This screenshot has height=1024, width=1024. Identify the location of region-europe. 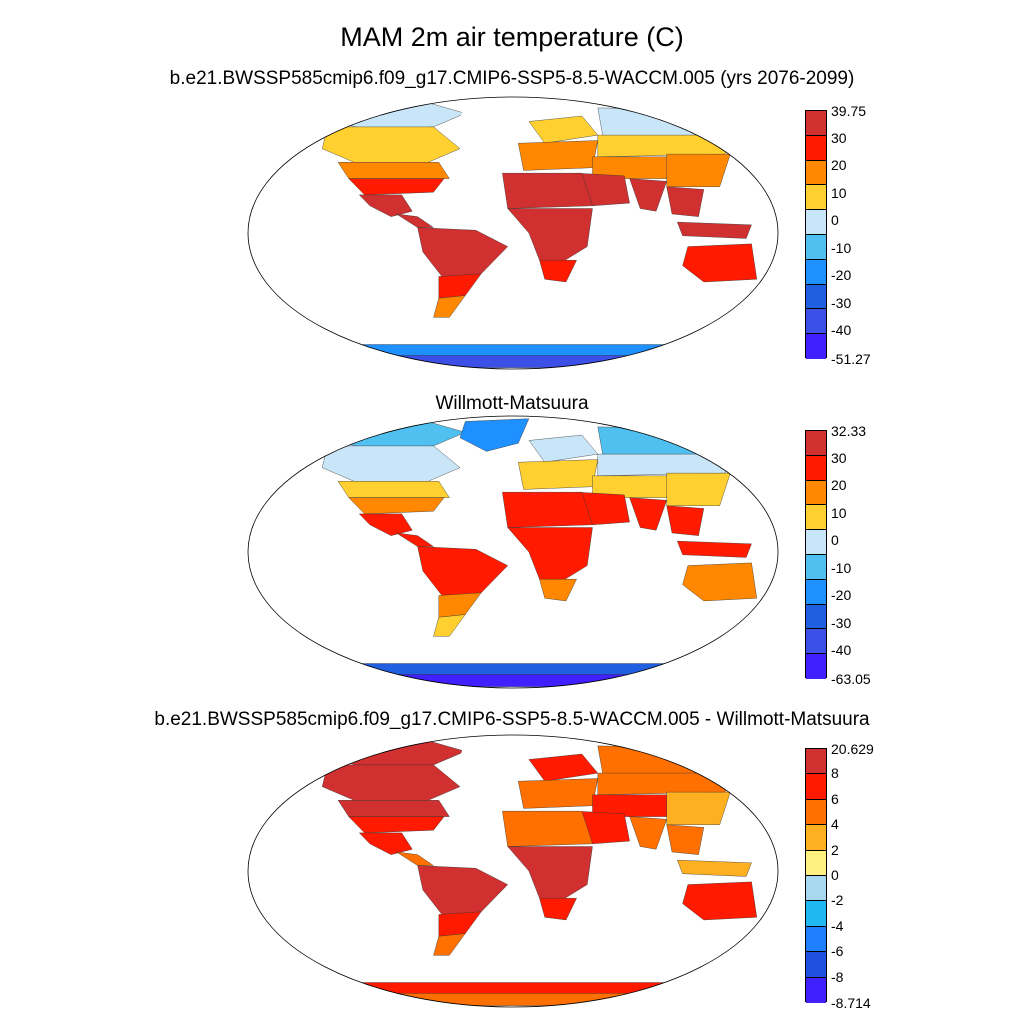
(558, 793).